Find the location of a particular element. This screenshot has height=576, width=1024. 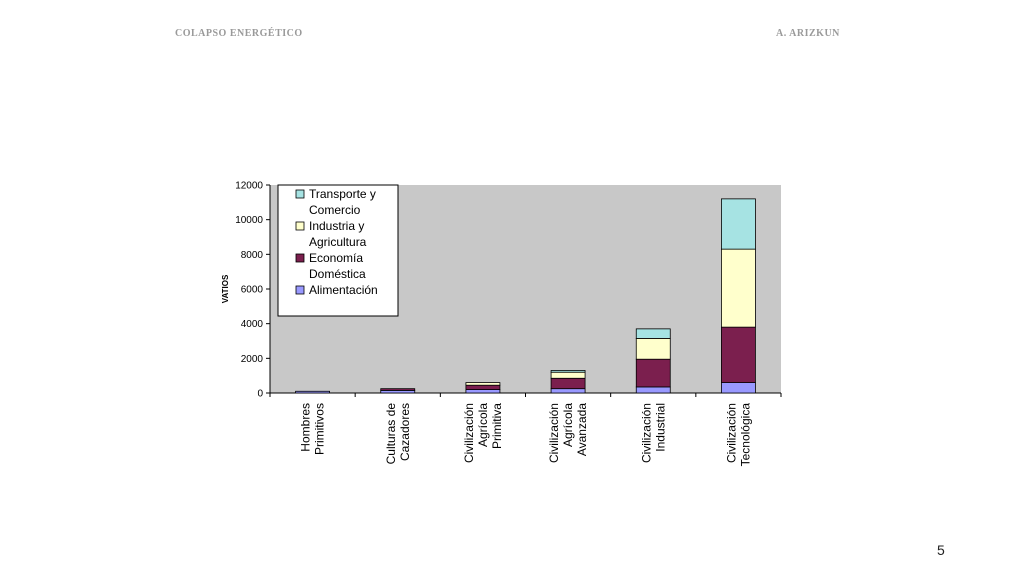

y-tick-label: 12000 is located at coordinates (249, 186).